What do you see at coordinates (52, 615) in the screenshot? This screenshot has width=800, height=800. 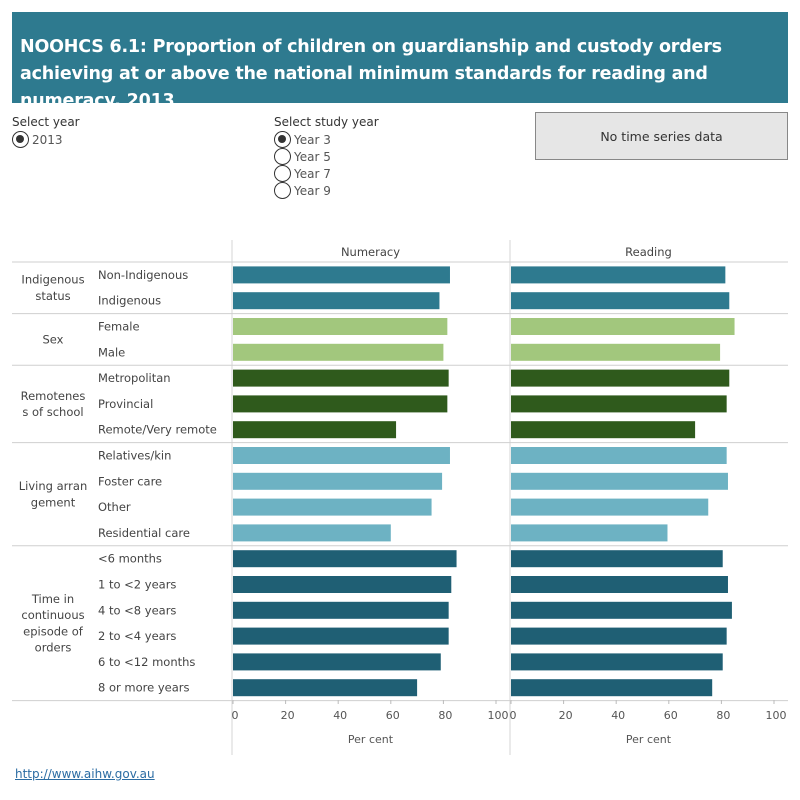 I see `group-label: continuous` at bounding box center [52, 615].